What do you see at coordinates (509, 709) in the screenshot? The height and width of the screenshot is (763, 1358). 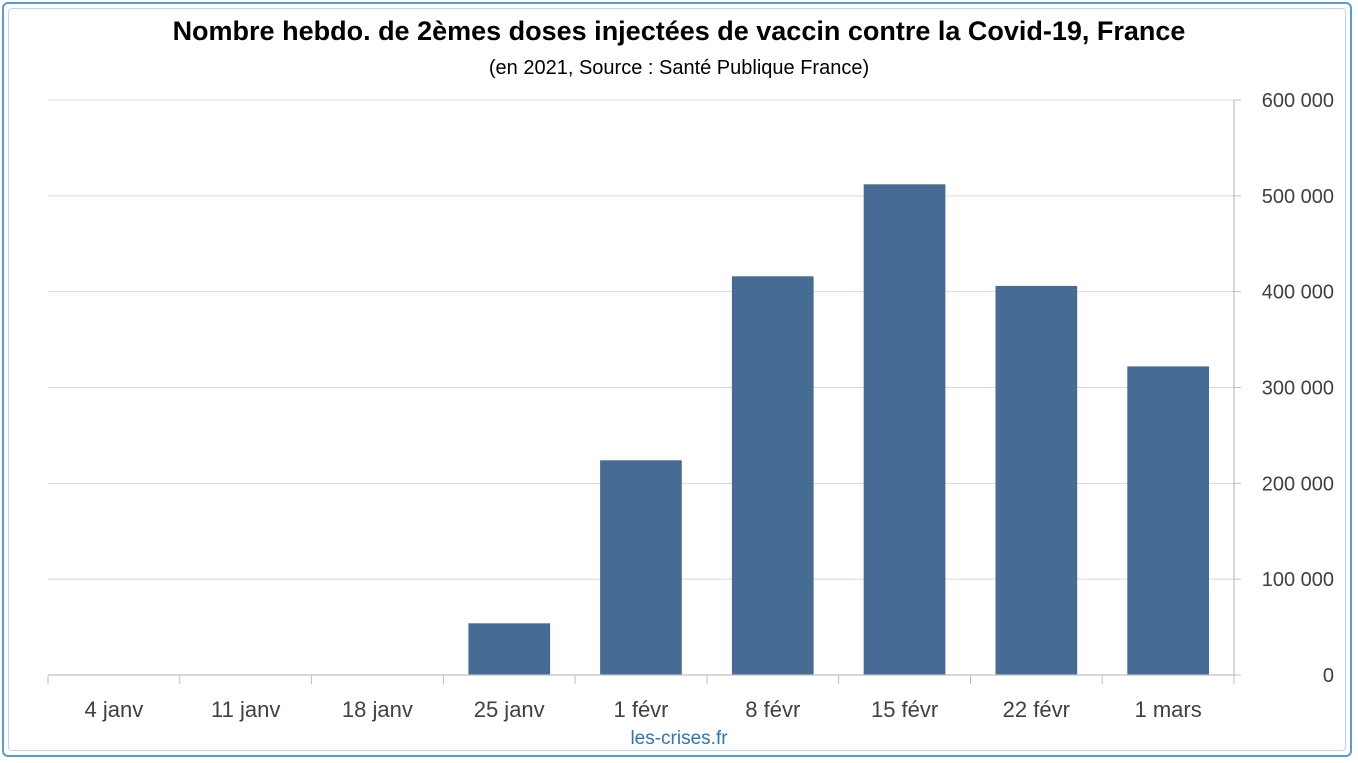 I see `x-tick-label: 25 janv` at bounding box center [509, 709].